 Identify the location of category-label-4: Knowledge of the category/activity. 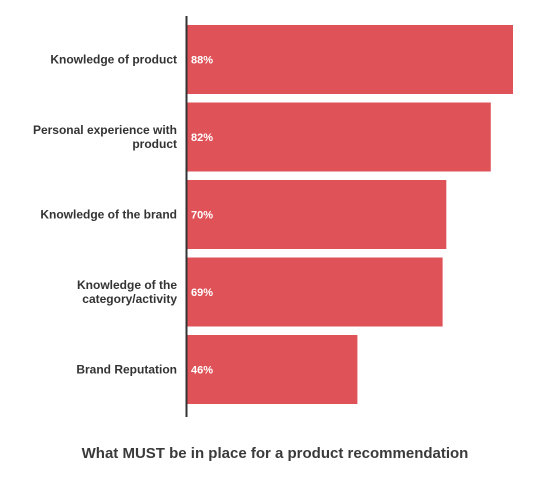
(127, 292).